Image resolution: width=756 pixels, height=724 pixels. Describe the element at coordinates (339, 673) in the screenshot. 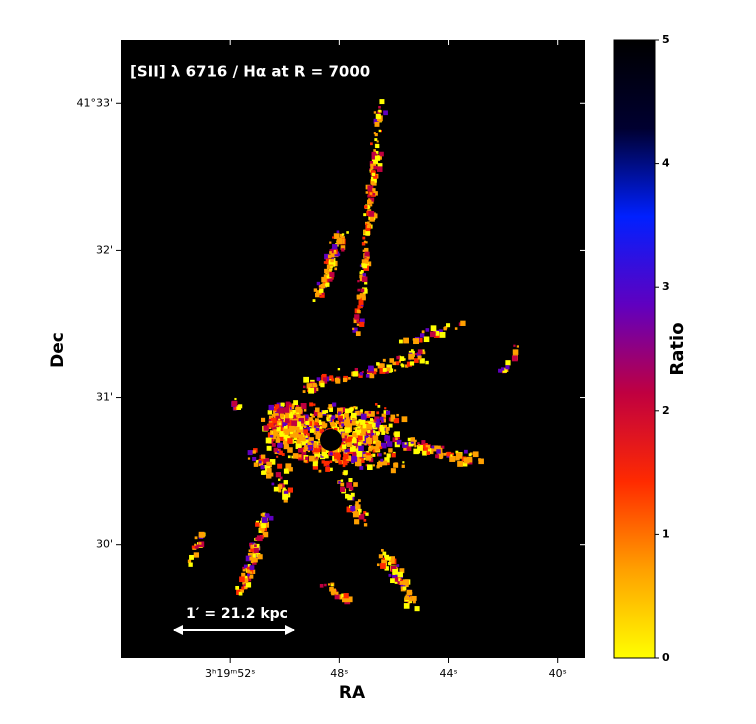

I see `x-tick-label: 48ˢ` at that location.